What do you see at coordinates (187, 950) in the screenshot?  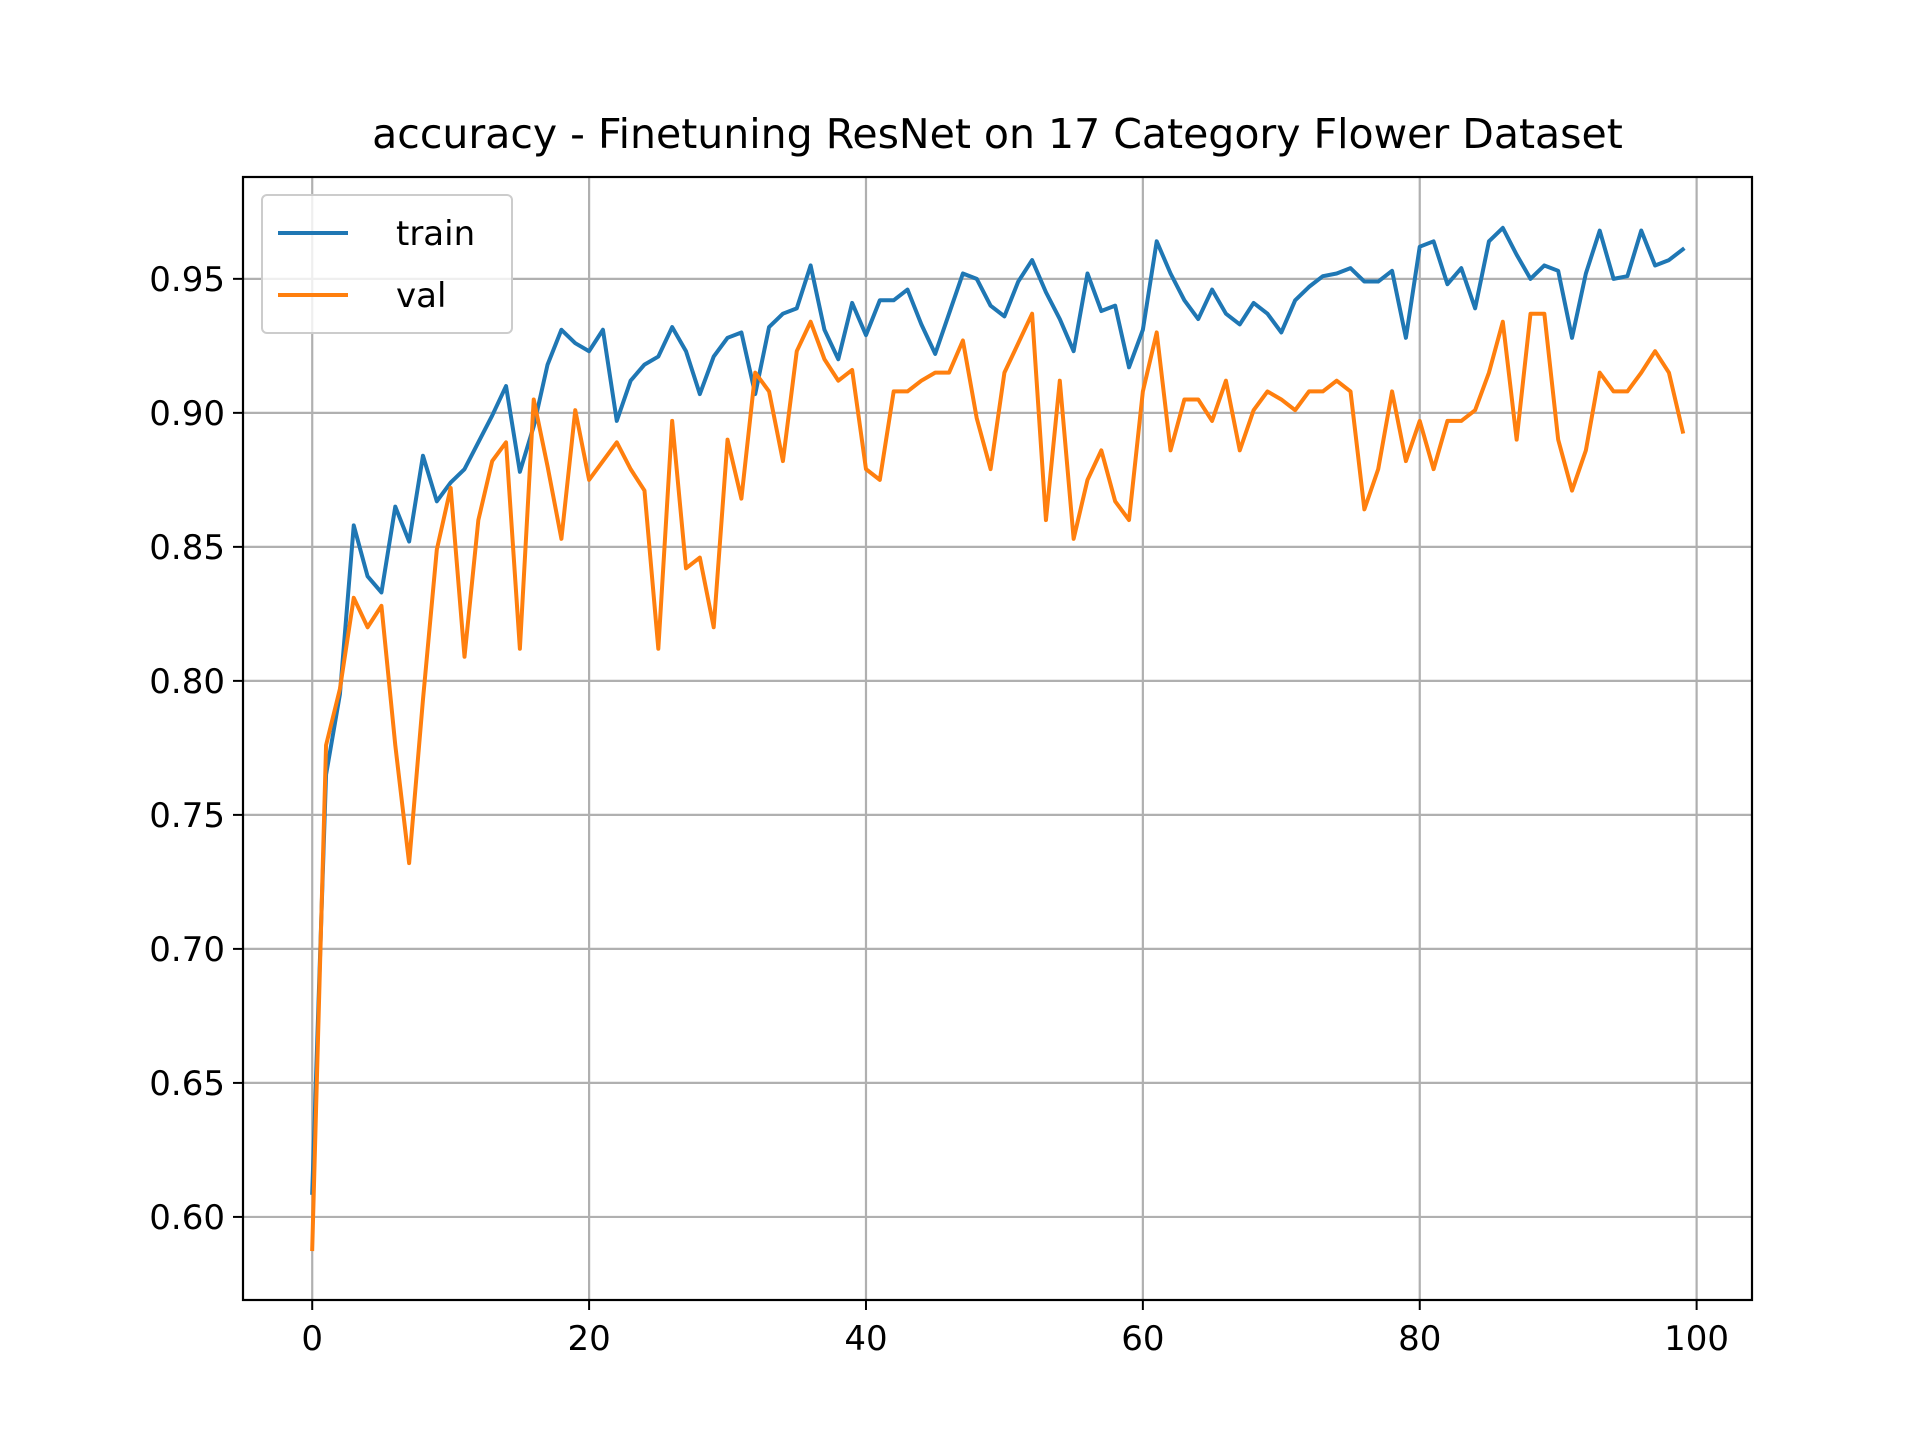 I see `y-tick-label: 0.70` at bounding box center [187, 950].